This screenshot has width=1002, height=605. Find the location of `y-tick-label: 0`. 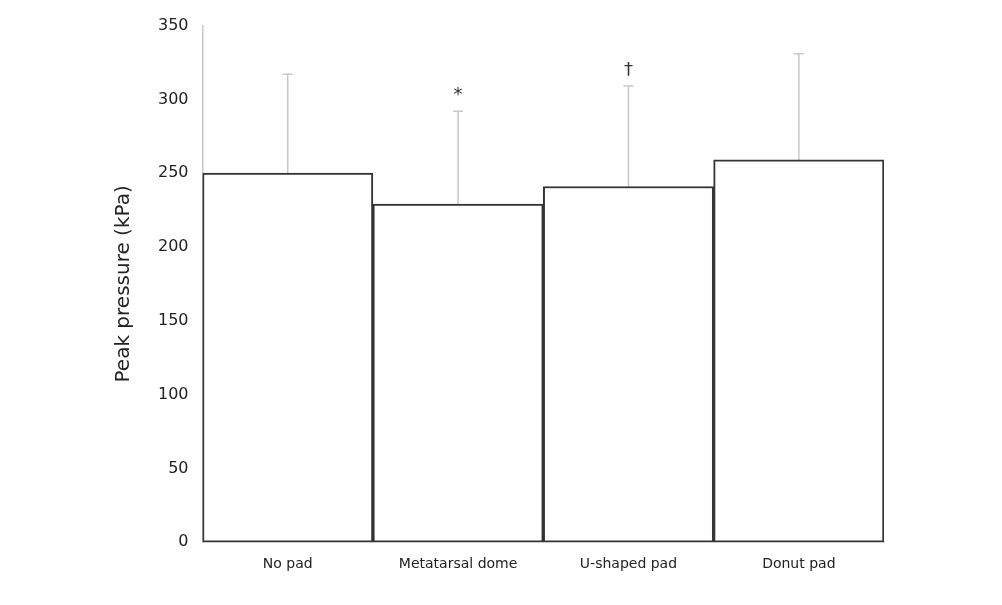

y-tick-label: 0 is located at coordinates (183, 541).